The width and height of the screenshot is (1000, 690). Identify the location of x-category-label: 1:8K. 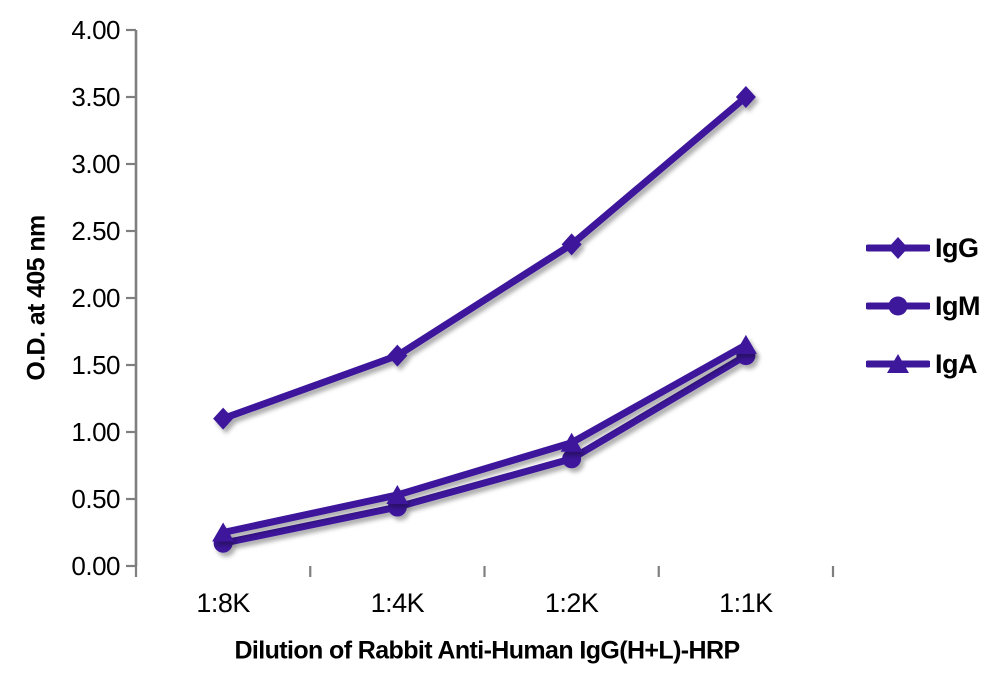
(223, 603).